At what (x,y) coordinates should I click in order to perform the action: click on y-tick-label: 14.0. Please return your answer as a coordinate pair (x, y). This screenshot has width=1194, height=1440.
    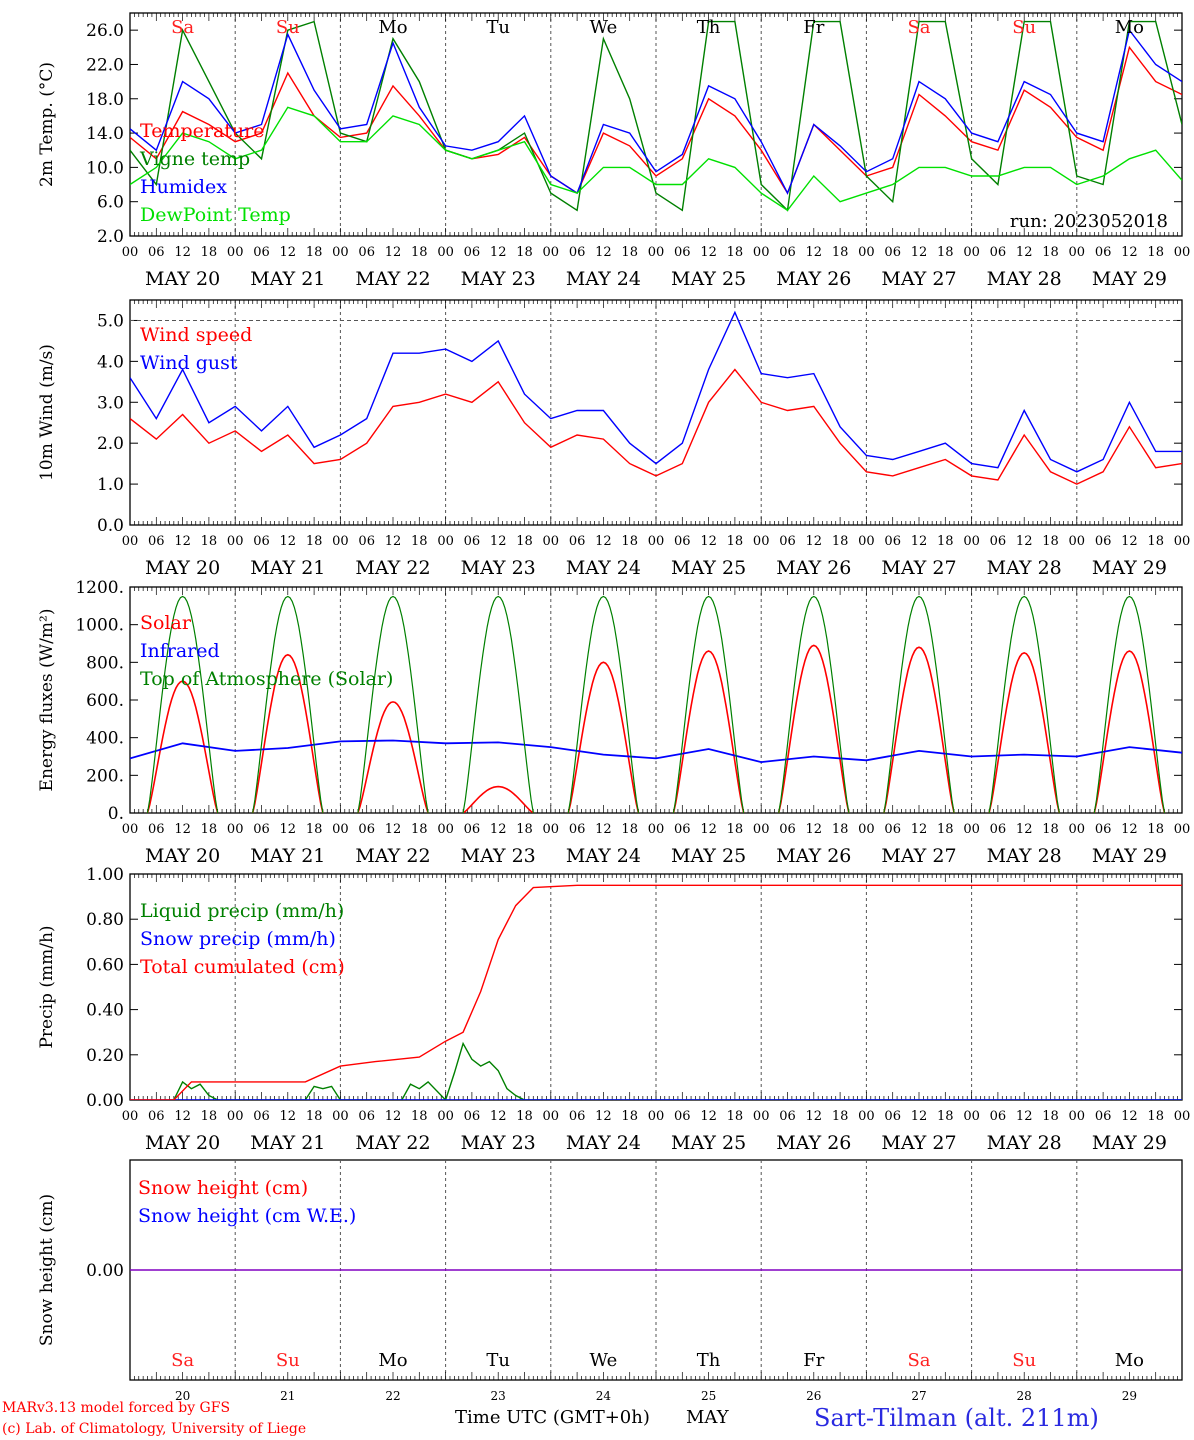
    Looking at the image, I should click on (105, 134).